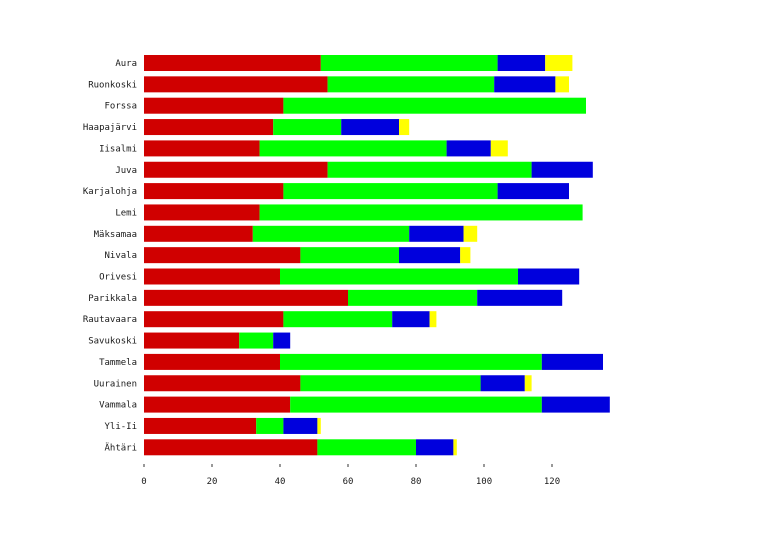 This screenshot has height=539, width=772. Describe the element at coordinates (115, 235) in the screenshot. I see `category-label-maksamaa: Mäksamaa` at that location.